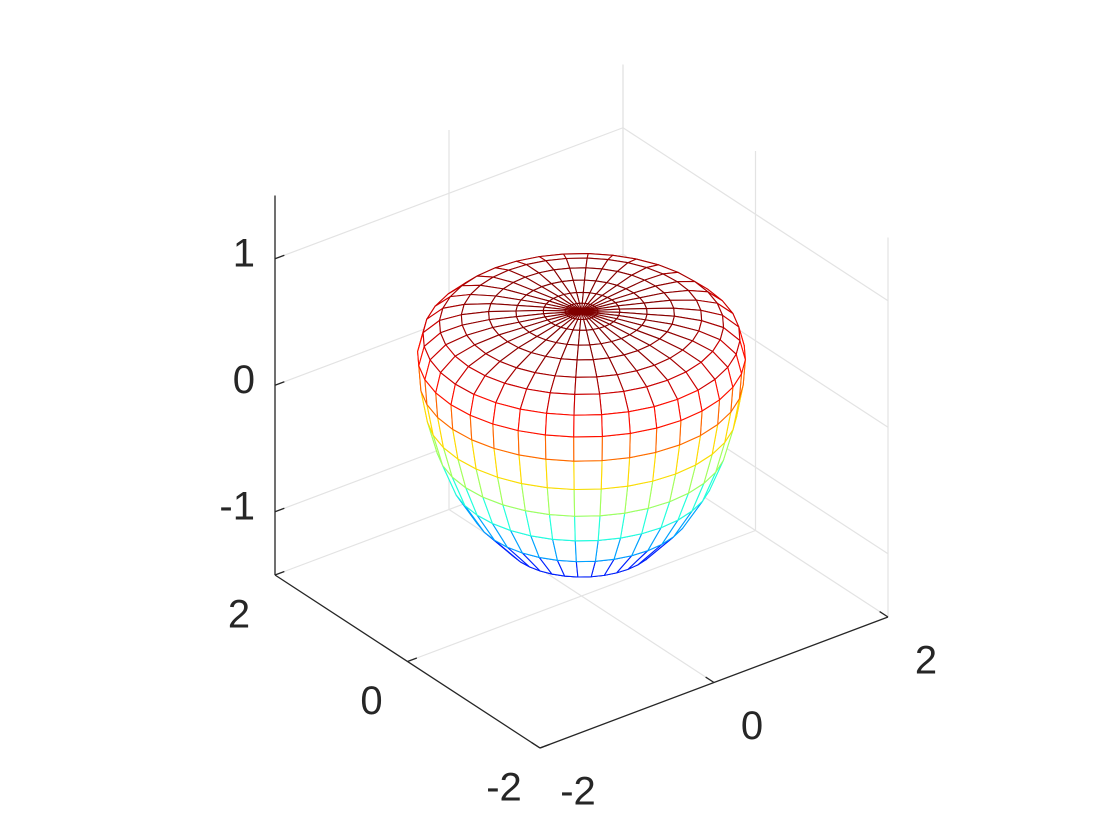  What do you see at coordinates (239, 615) in the screenshot?
I see `y-tick-label: 2` at bounding box center [239, 615].